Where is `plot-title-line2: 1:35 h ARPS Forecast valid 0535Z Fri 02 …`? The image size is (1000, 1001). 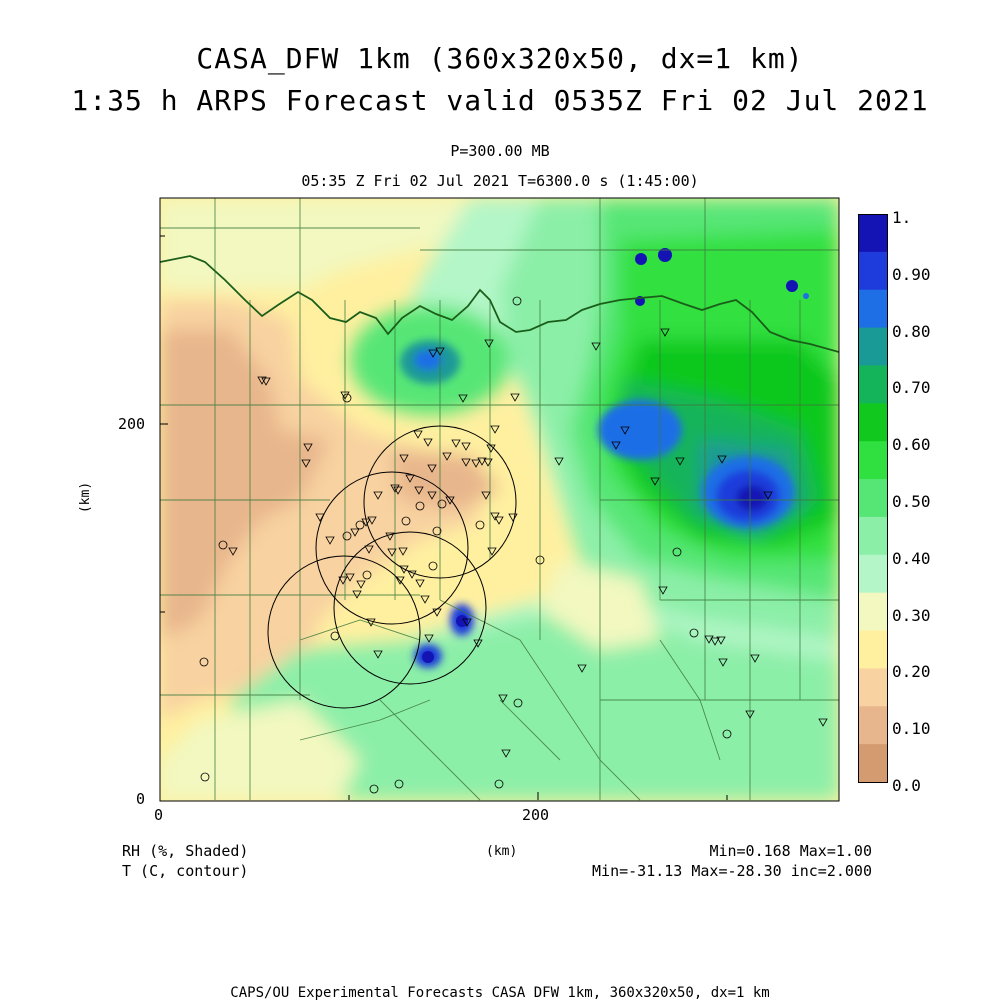
plot-title-line2: 1:35 h ARPS Forecast valid 0535Z Fri 02 … is located at coordinates (500, 100).